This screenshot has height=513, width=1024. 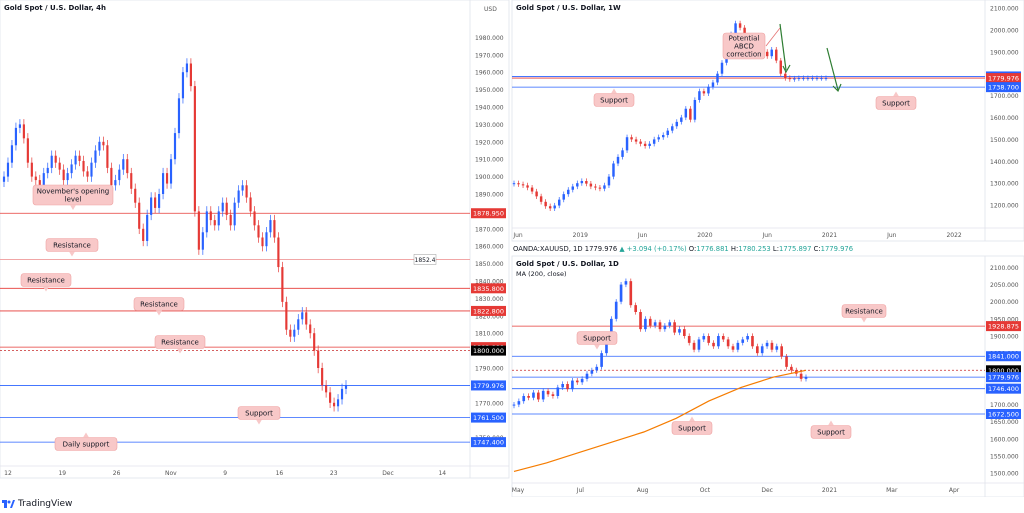 I want to click on h4-callout-resistance-3-pointer, so click(x=159, y=313).